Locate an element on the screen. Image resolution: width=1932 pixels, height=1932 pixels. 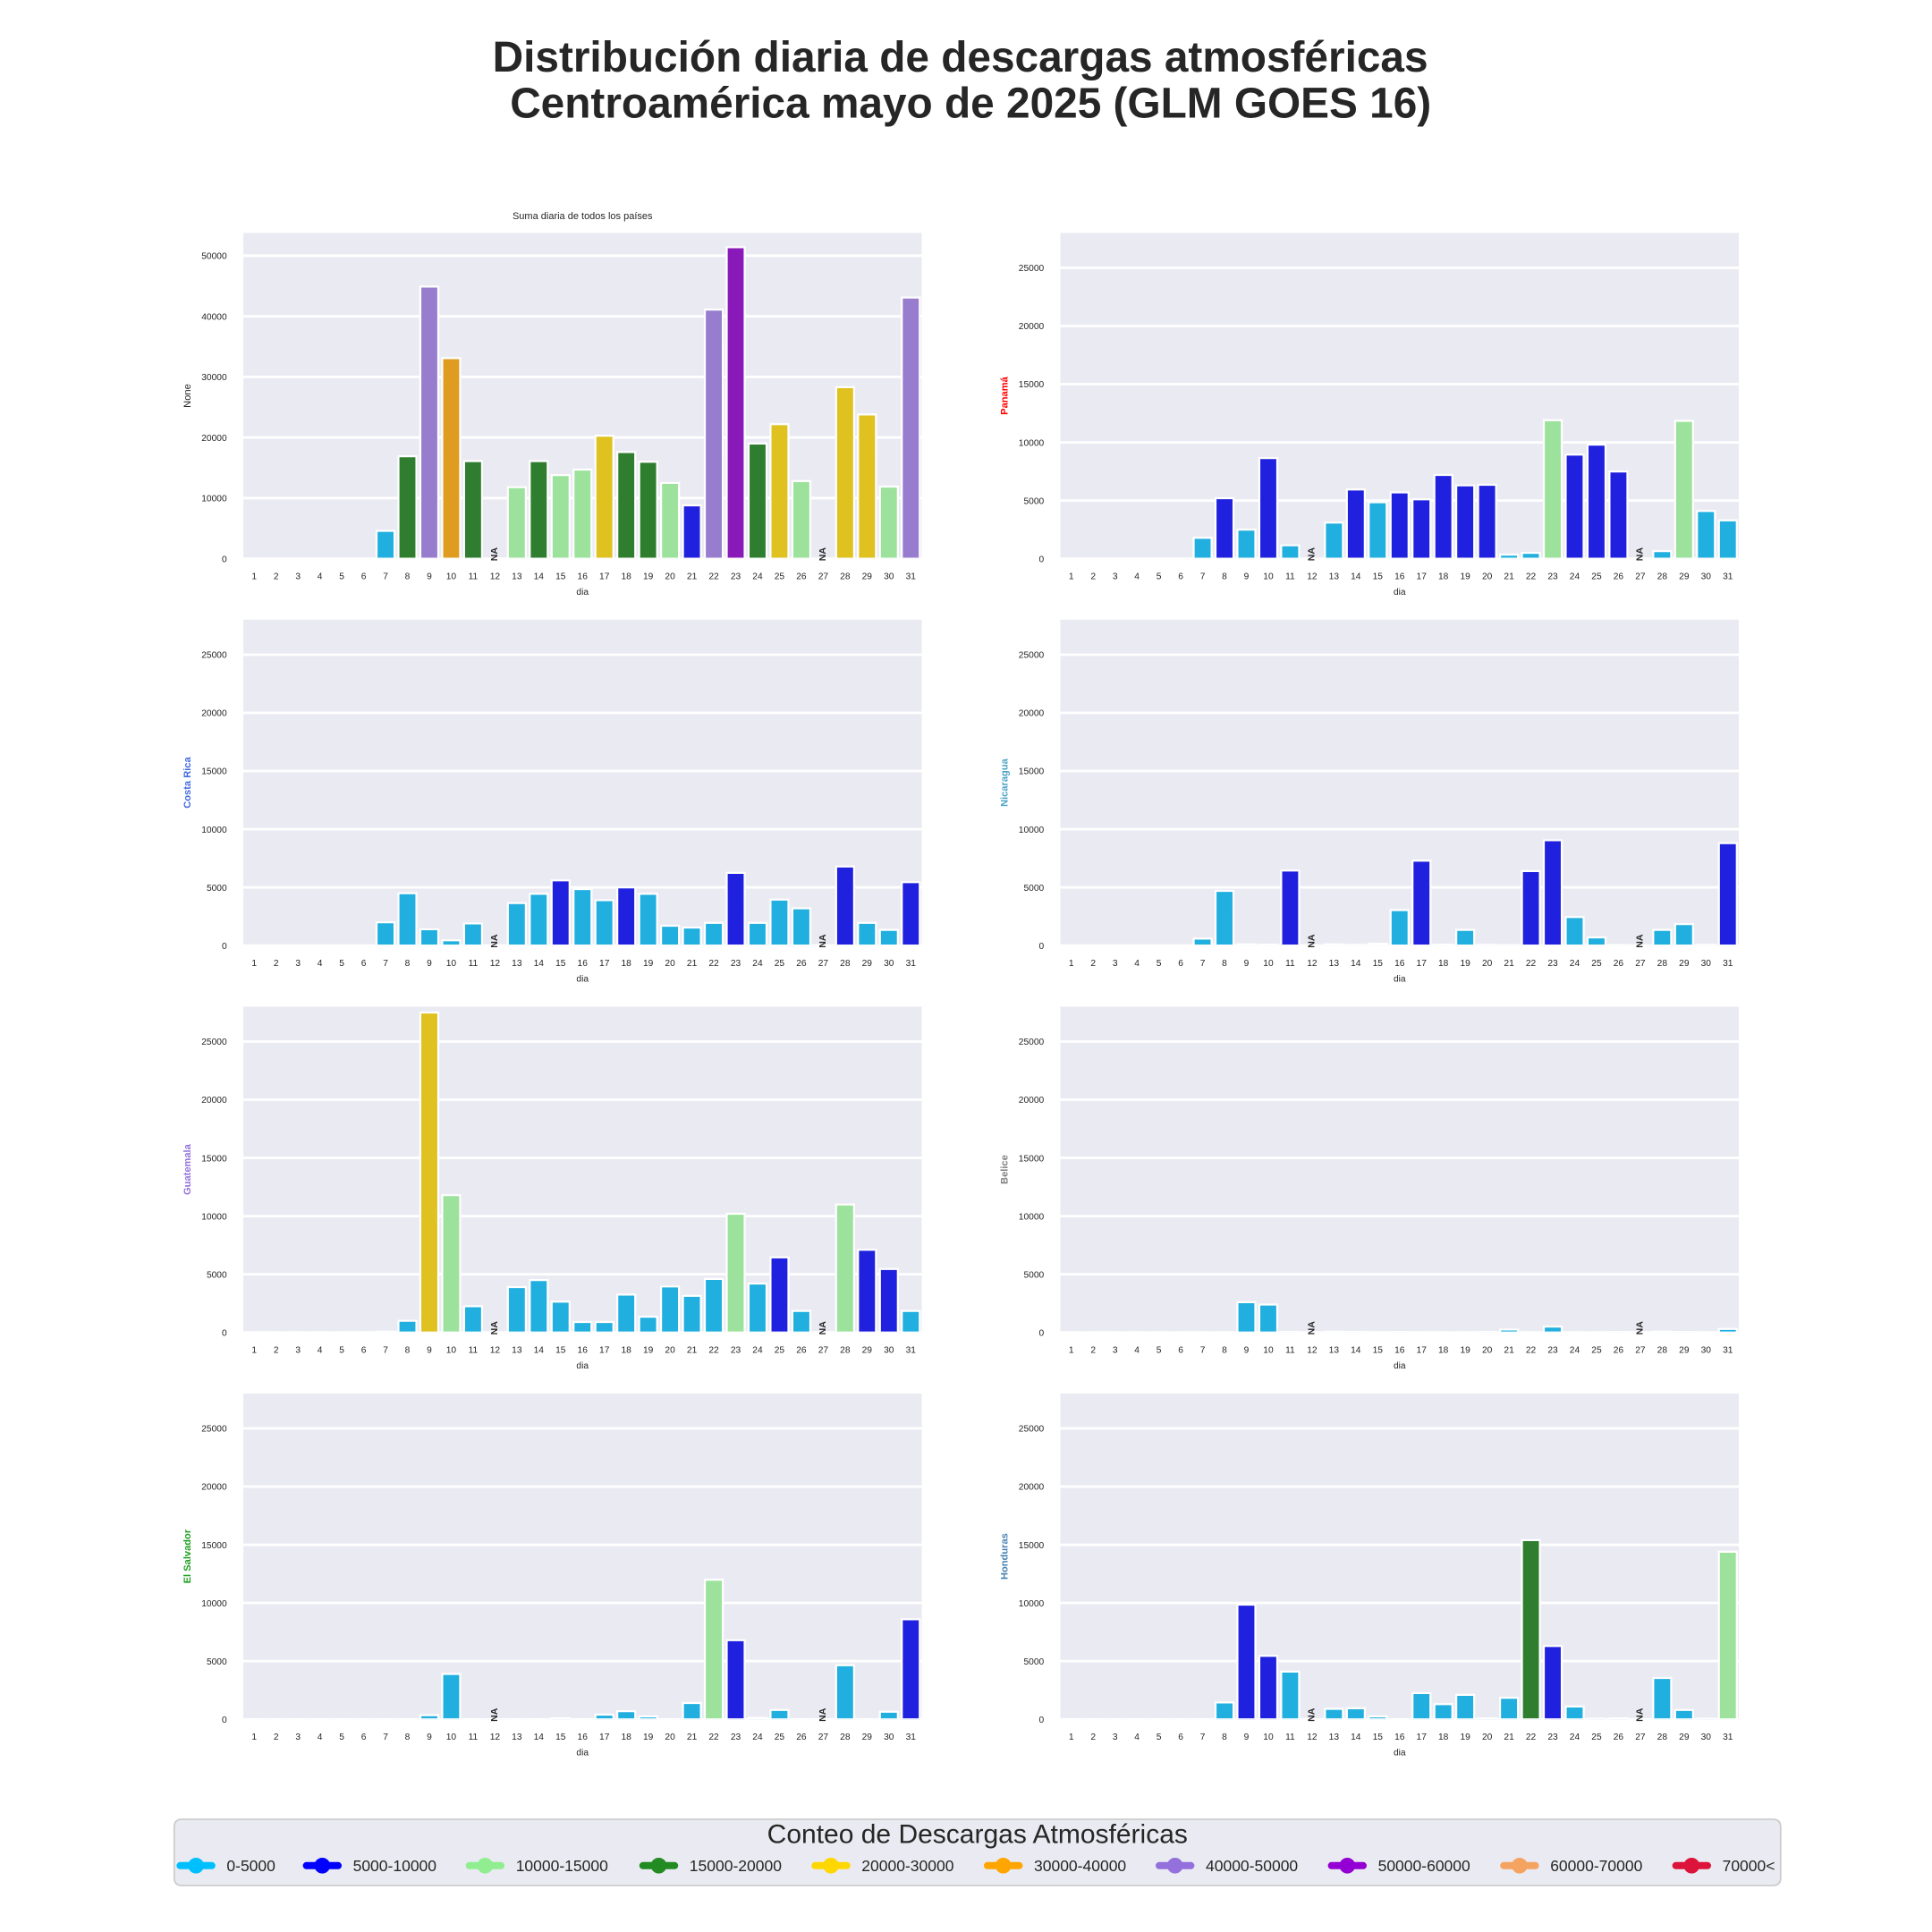
svg-text: 21 is located at coordinates (692, 1737).